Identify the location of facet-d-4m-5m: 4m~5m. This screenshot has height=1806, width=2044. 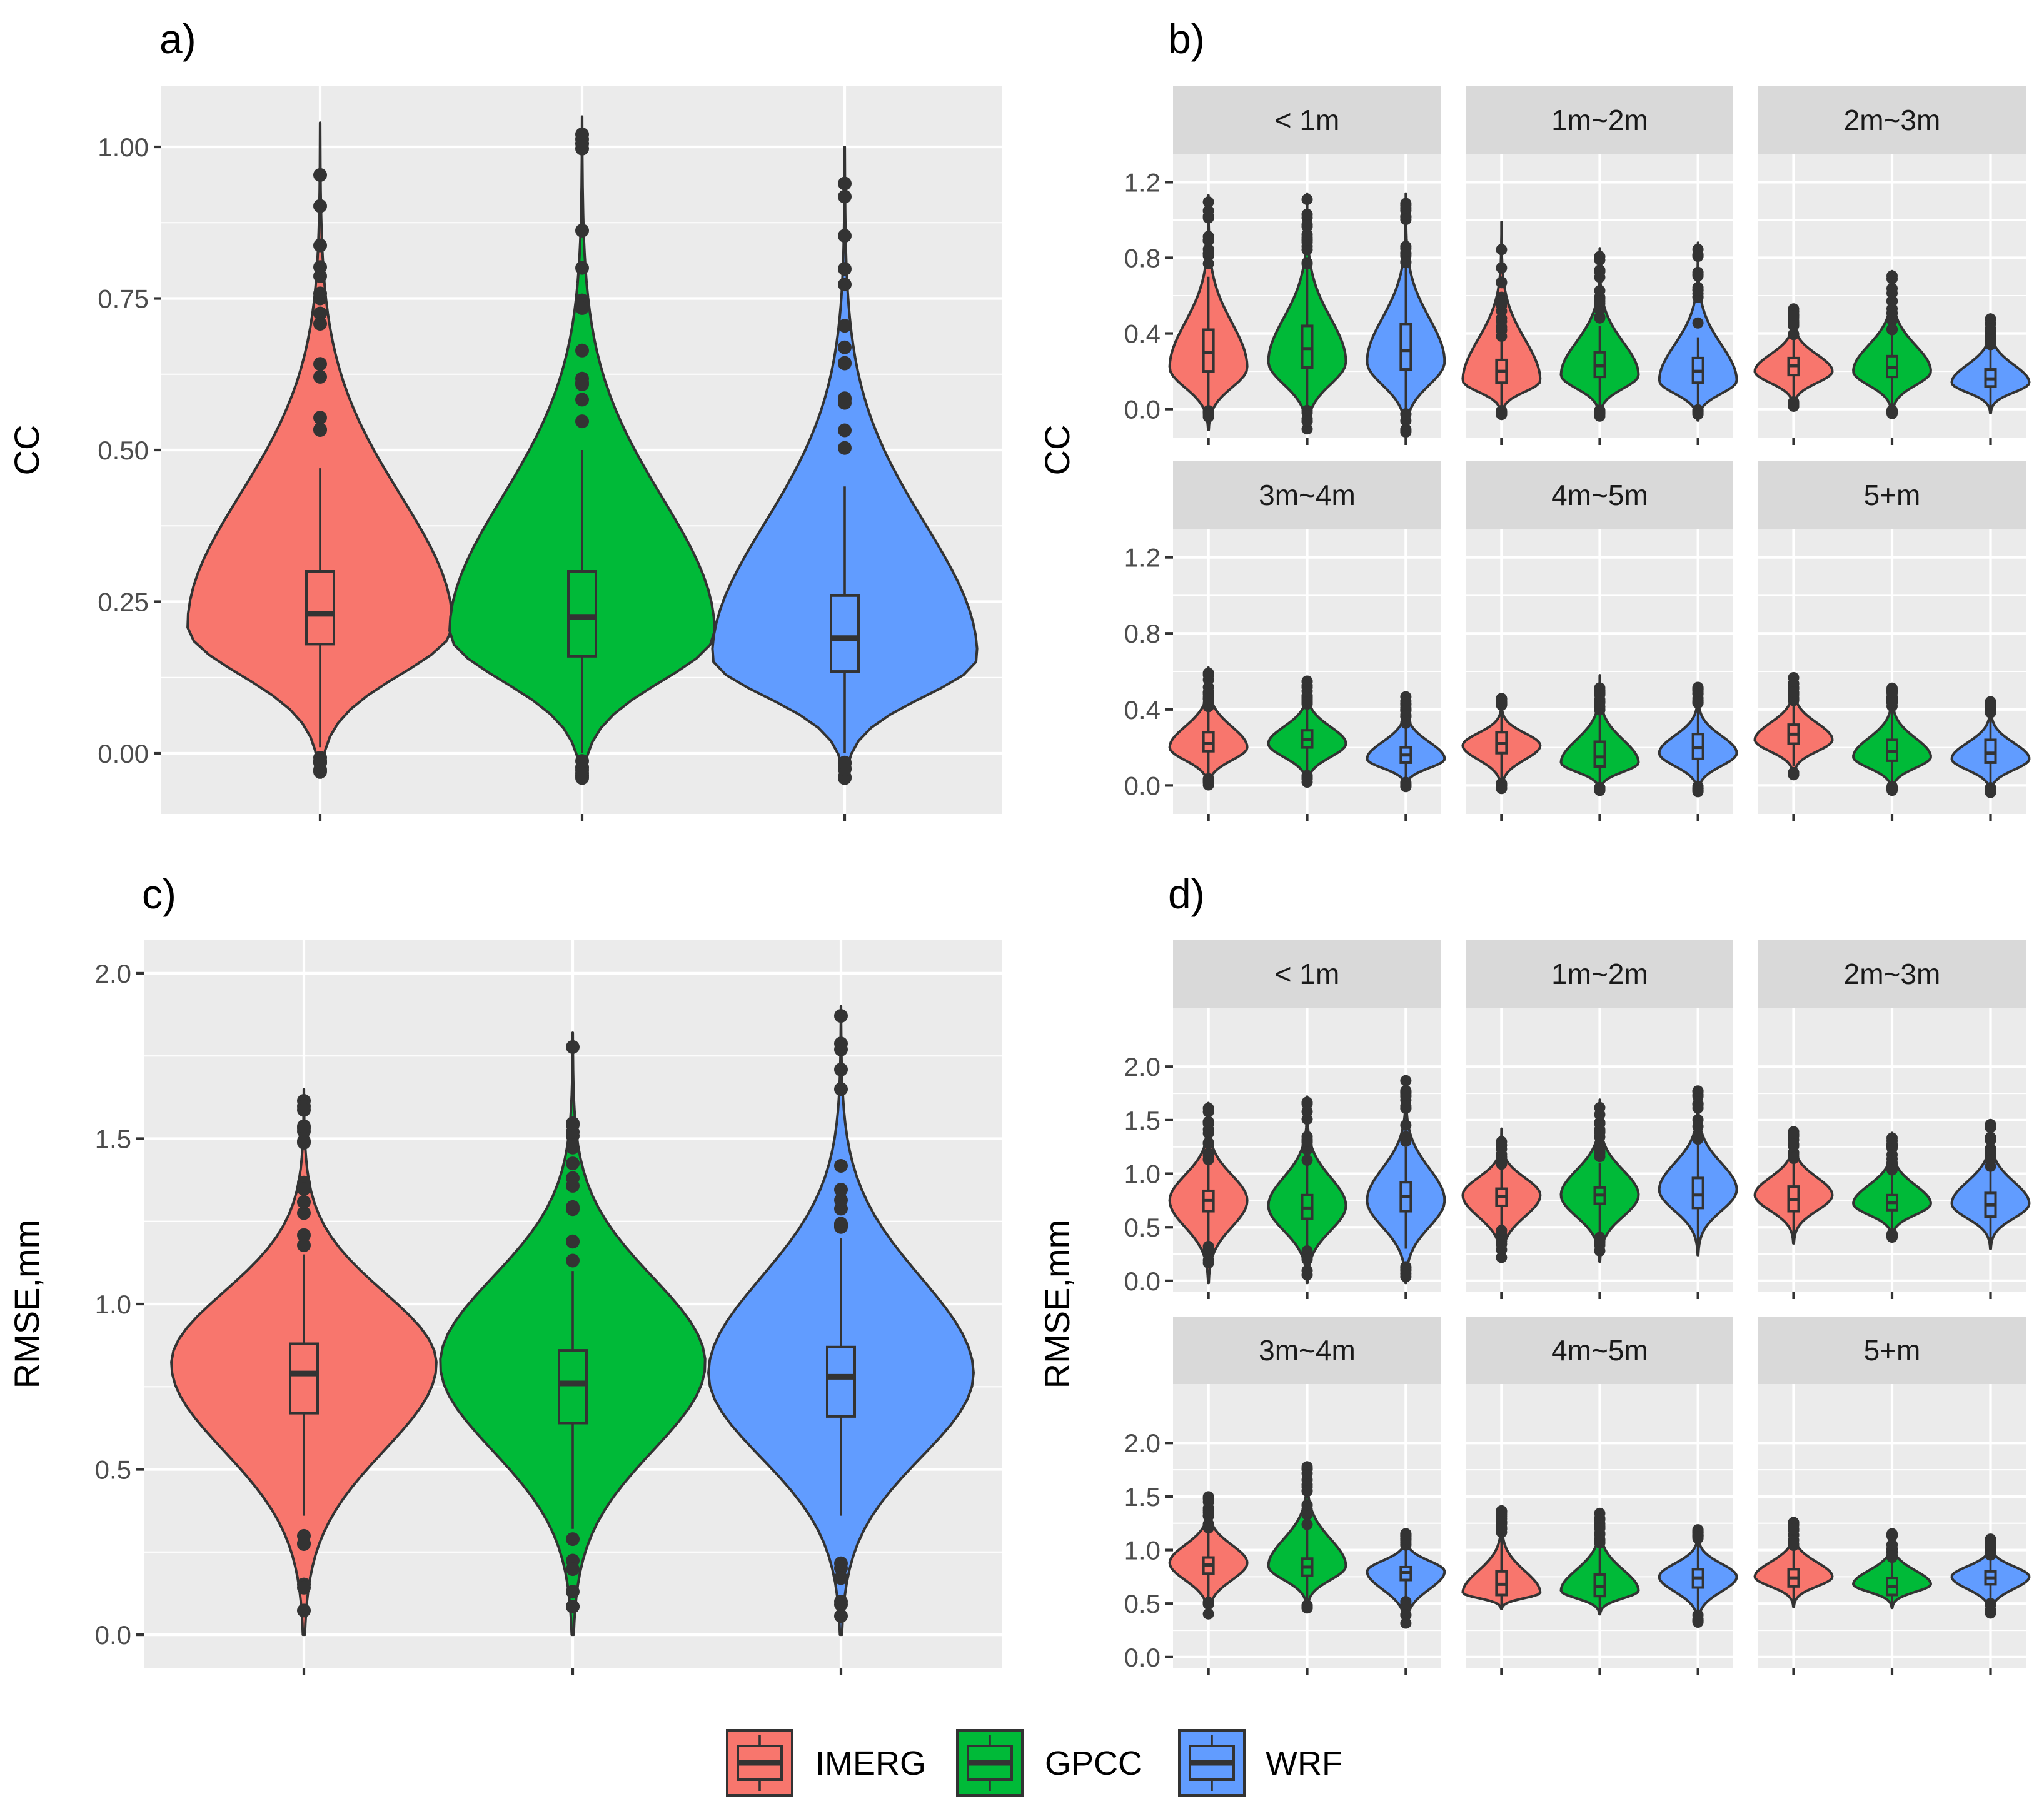
(1599, 1496).